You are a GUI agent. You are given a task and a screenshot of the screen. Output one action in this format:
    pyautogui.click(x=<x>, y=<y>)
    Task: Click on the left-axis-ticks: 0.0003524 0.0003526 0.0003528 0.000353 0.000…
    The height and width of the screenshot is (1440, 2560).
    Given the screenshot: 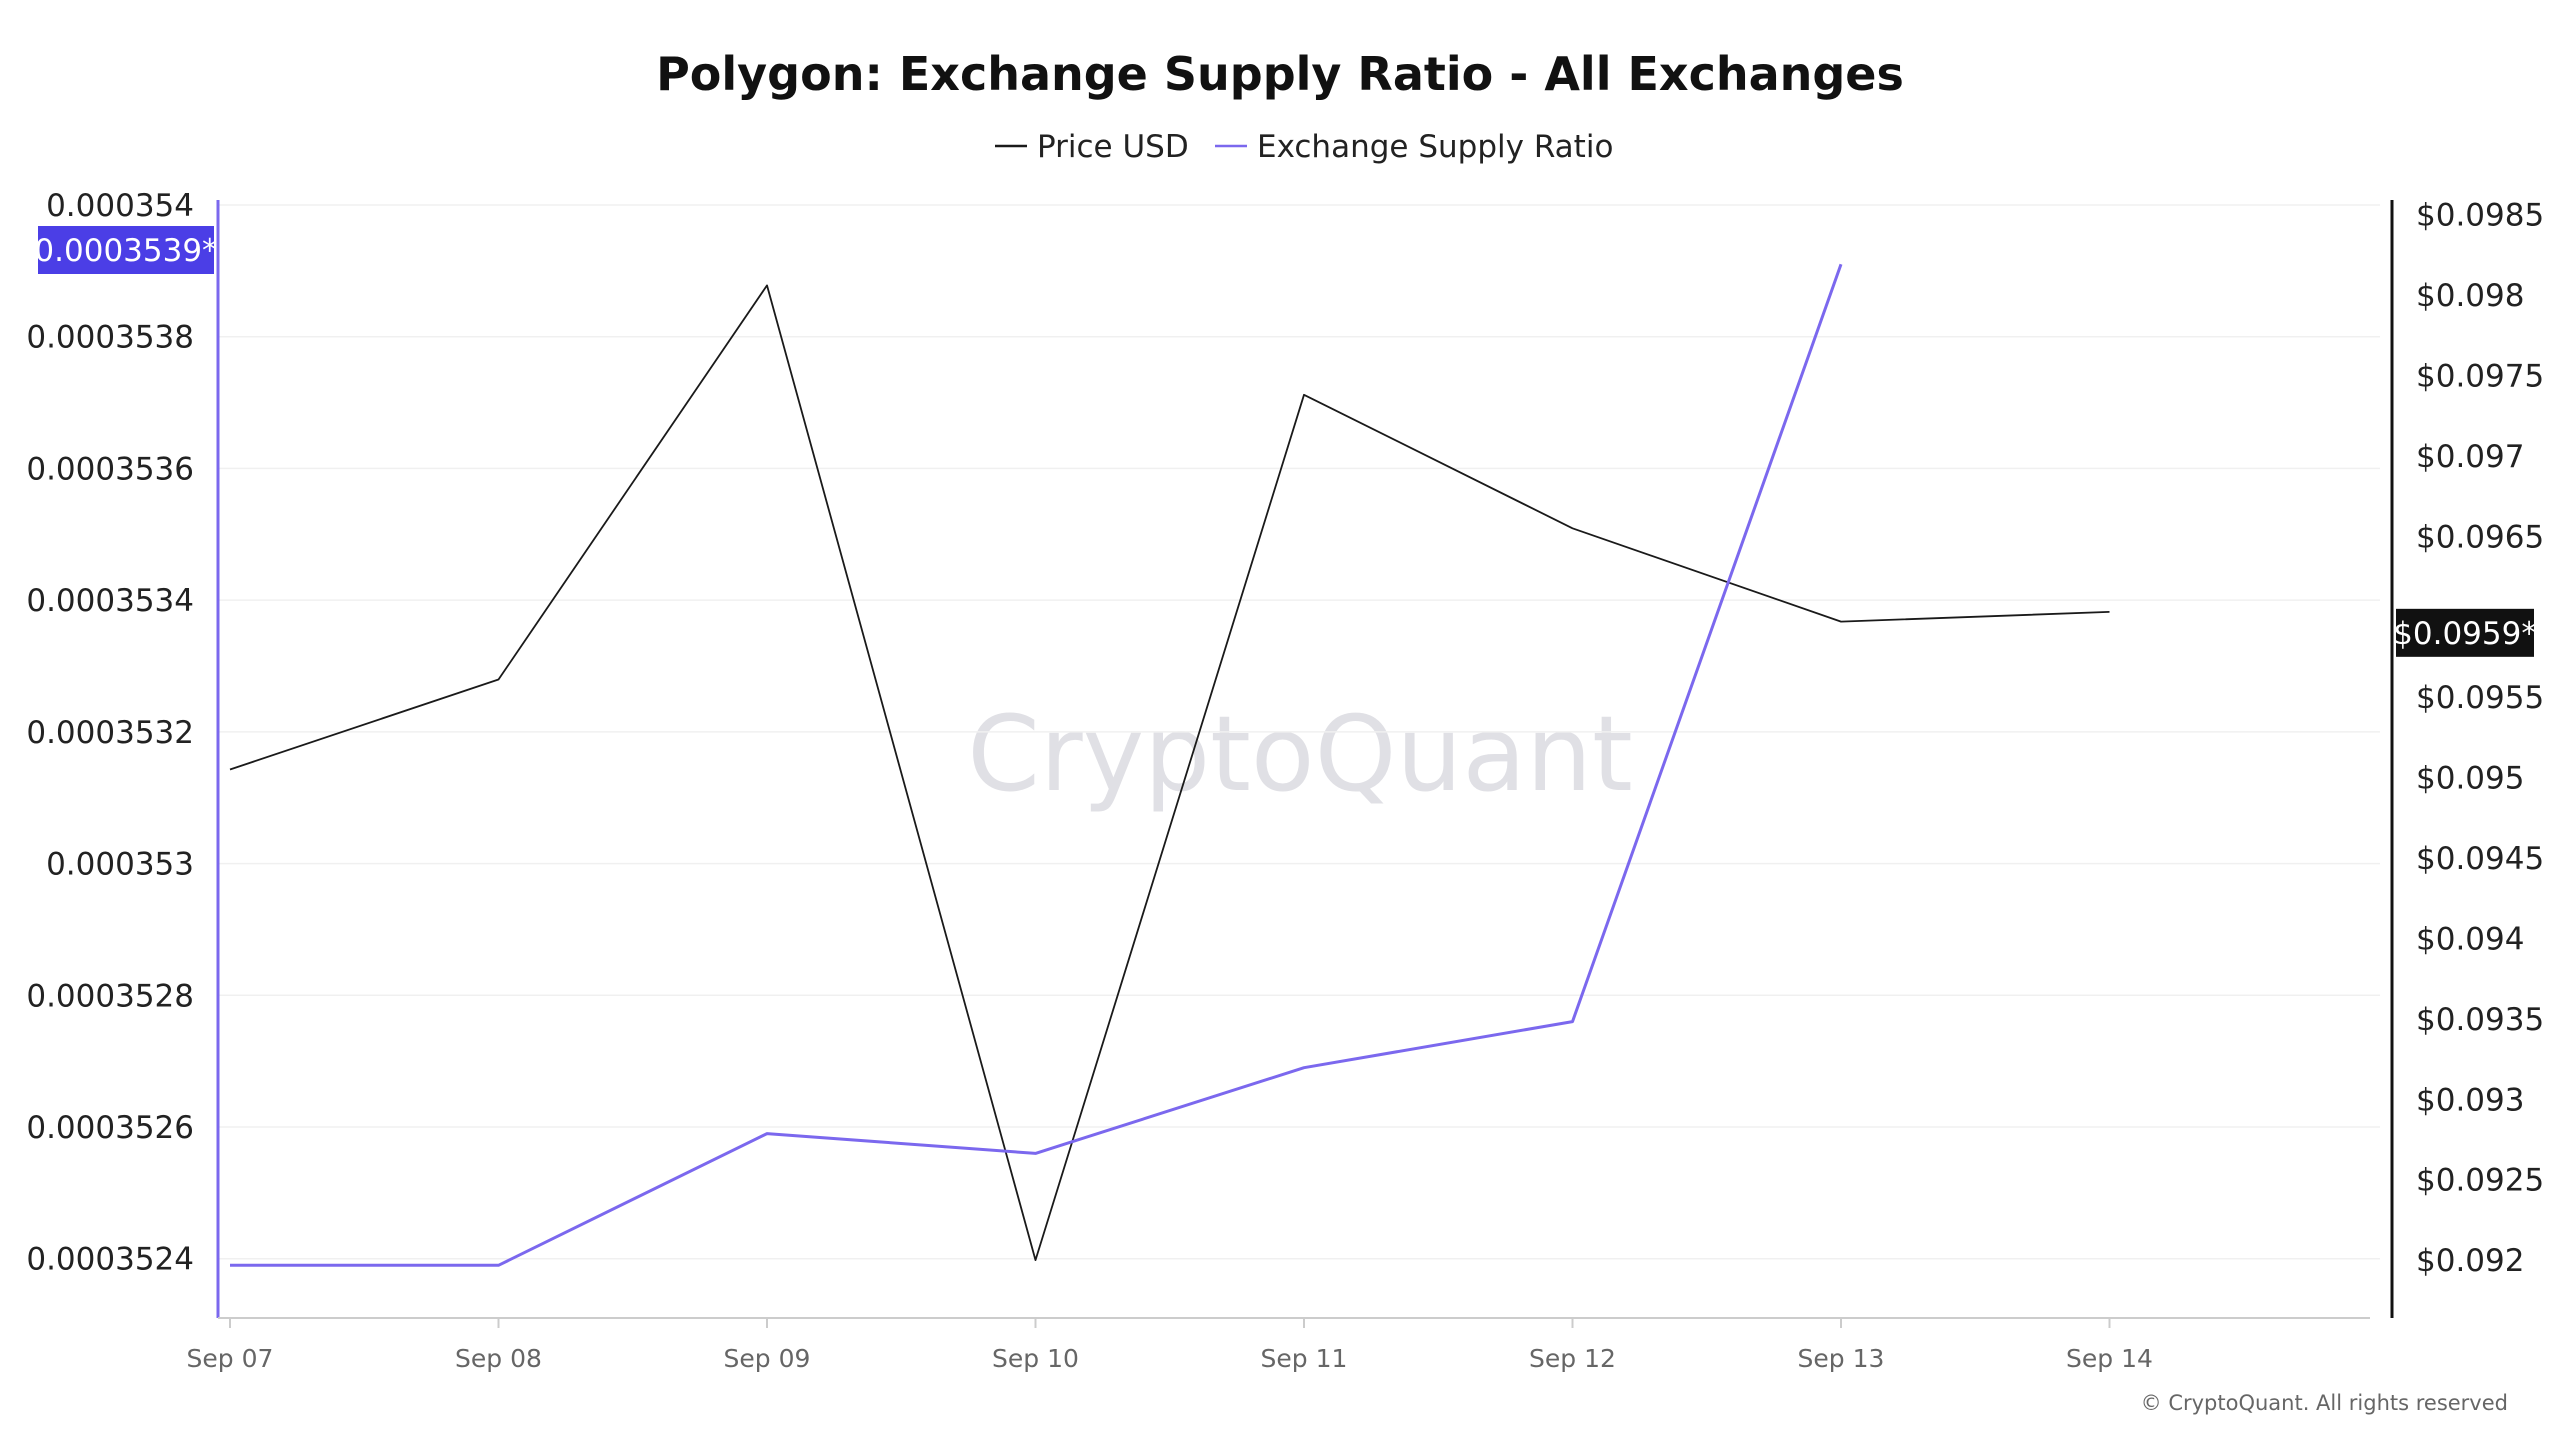 What is the action you would take?
    pyautogui.click(x=110, y=733)
    